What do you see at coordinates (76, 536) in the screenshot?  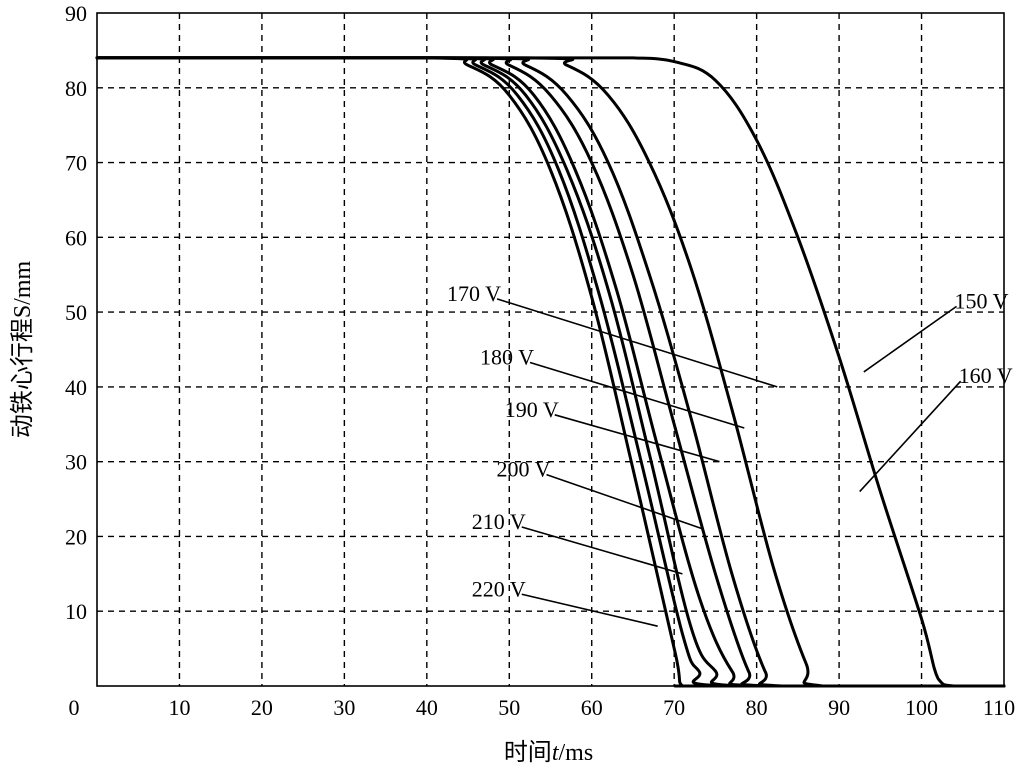 I see `y-tick-label: 20` at bounding box center [76, 536].